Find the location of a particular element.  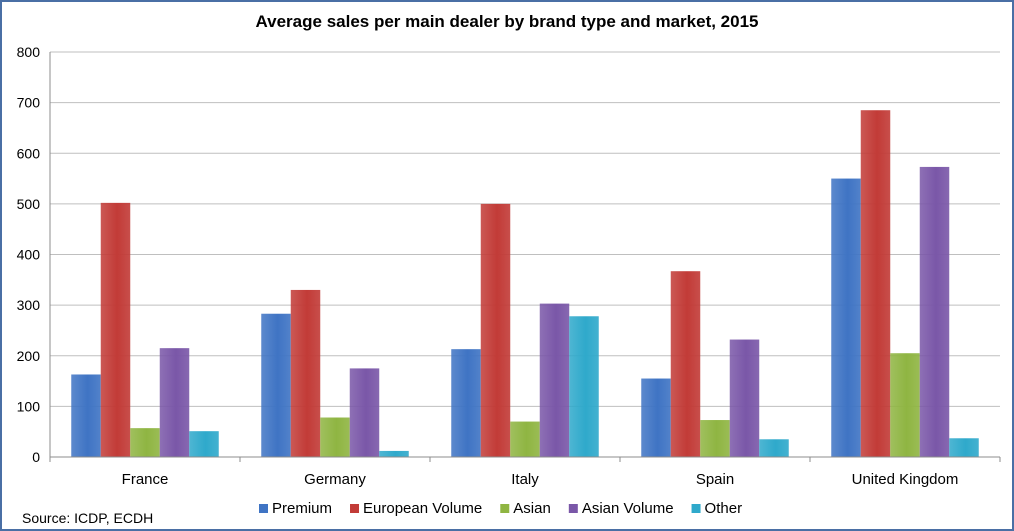

y-tick-label: 600 is located at coordinates (29, 153).